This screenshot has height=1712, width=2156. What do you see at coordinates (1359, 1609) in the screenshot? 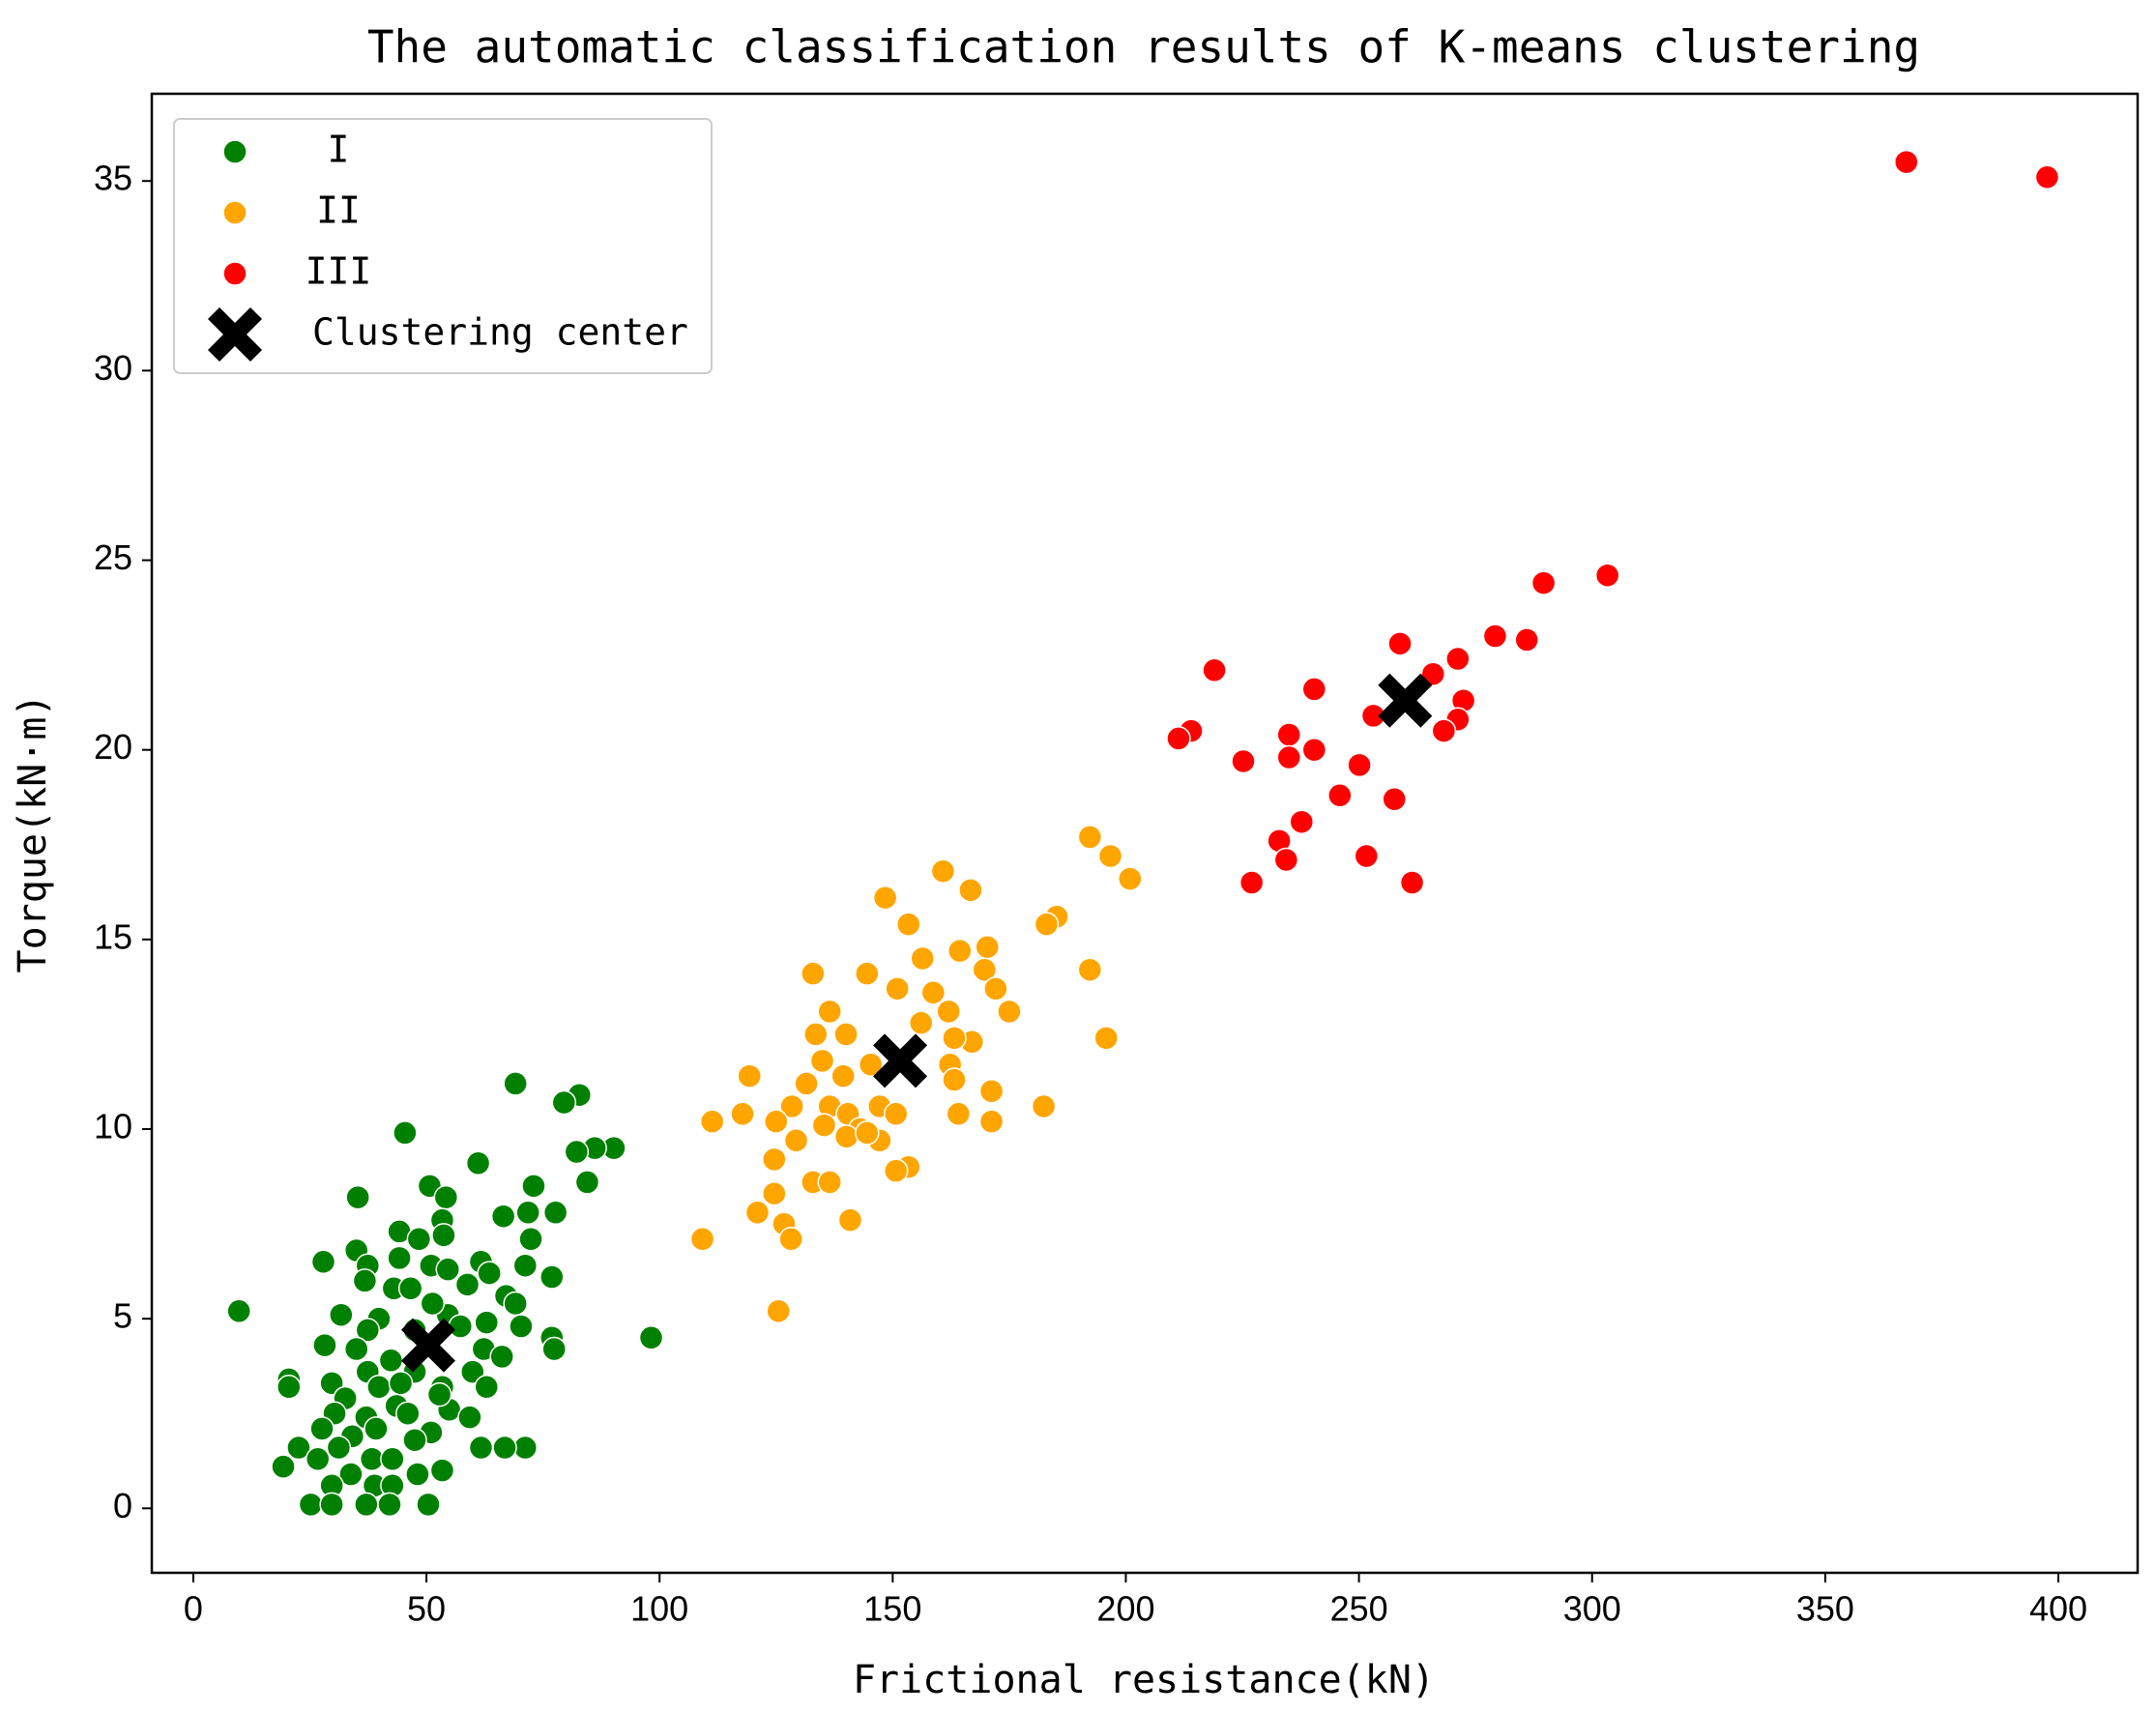
I see `x-tick-label: 250` at bounding box center [1359, 1609].